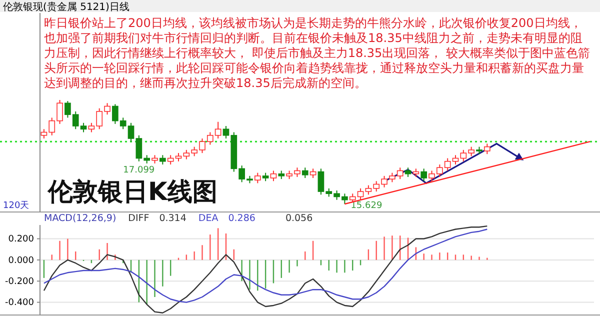 This screenshot has width=600, height=316. Describe the element at coordinates (172, 218) in the screenshot. I see `text: 0.314` at that location.